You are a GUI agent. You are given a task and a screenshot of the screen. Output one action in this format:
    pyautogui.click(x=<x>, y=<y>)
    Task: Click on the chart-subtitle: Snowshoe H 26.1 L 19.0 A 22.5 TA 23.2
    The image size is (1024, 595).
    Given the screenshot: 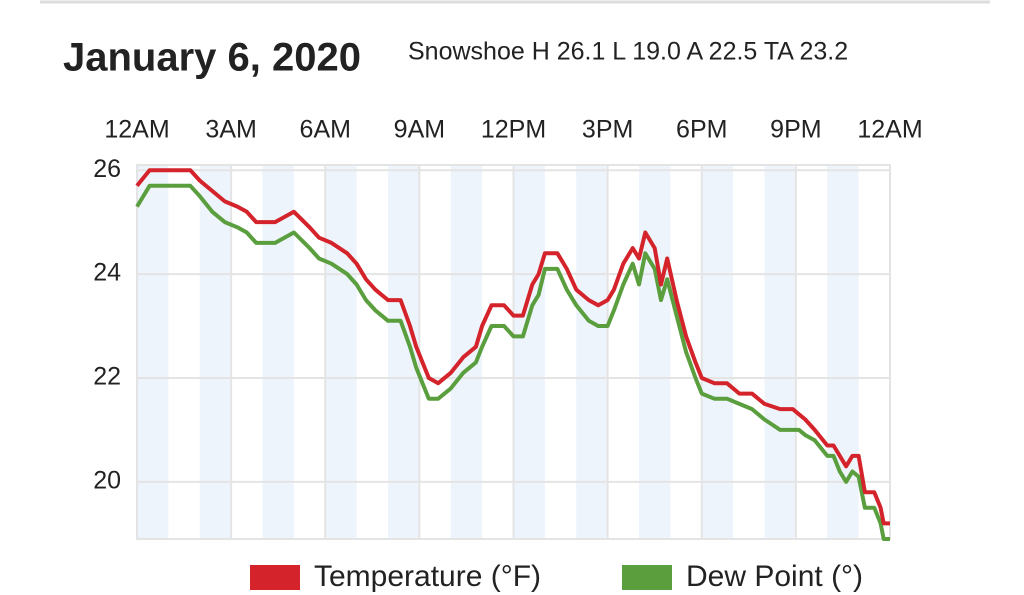 What is the action you would take?
    pyautogui.click(x=628, y=52)
    